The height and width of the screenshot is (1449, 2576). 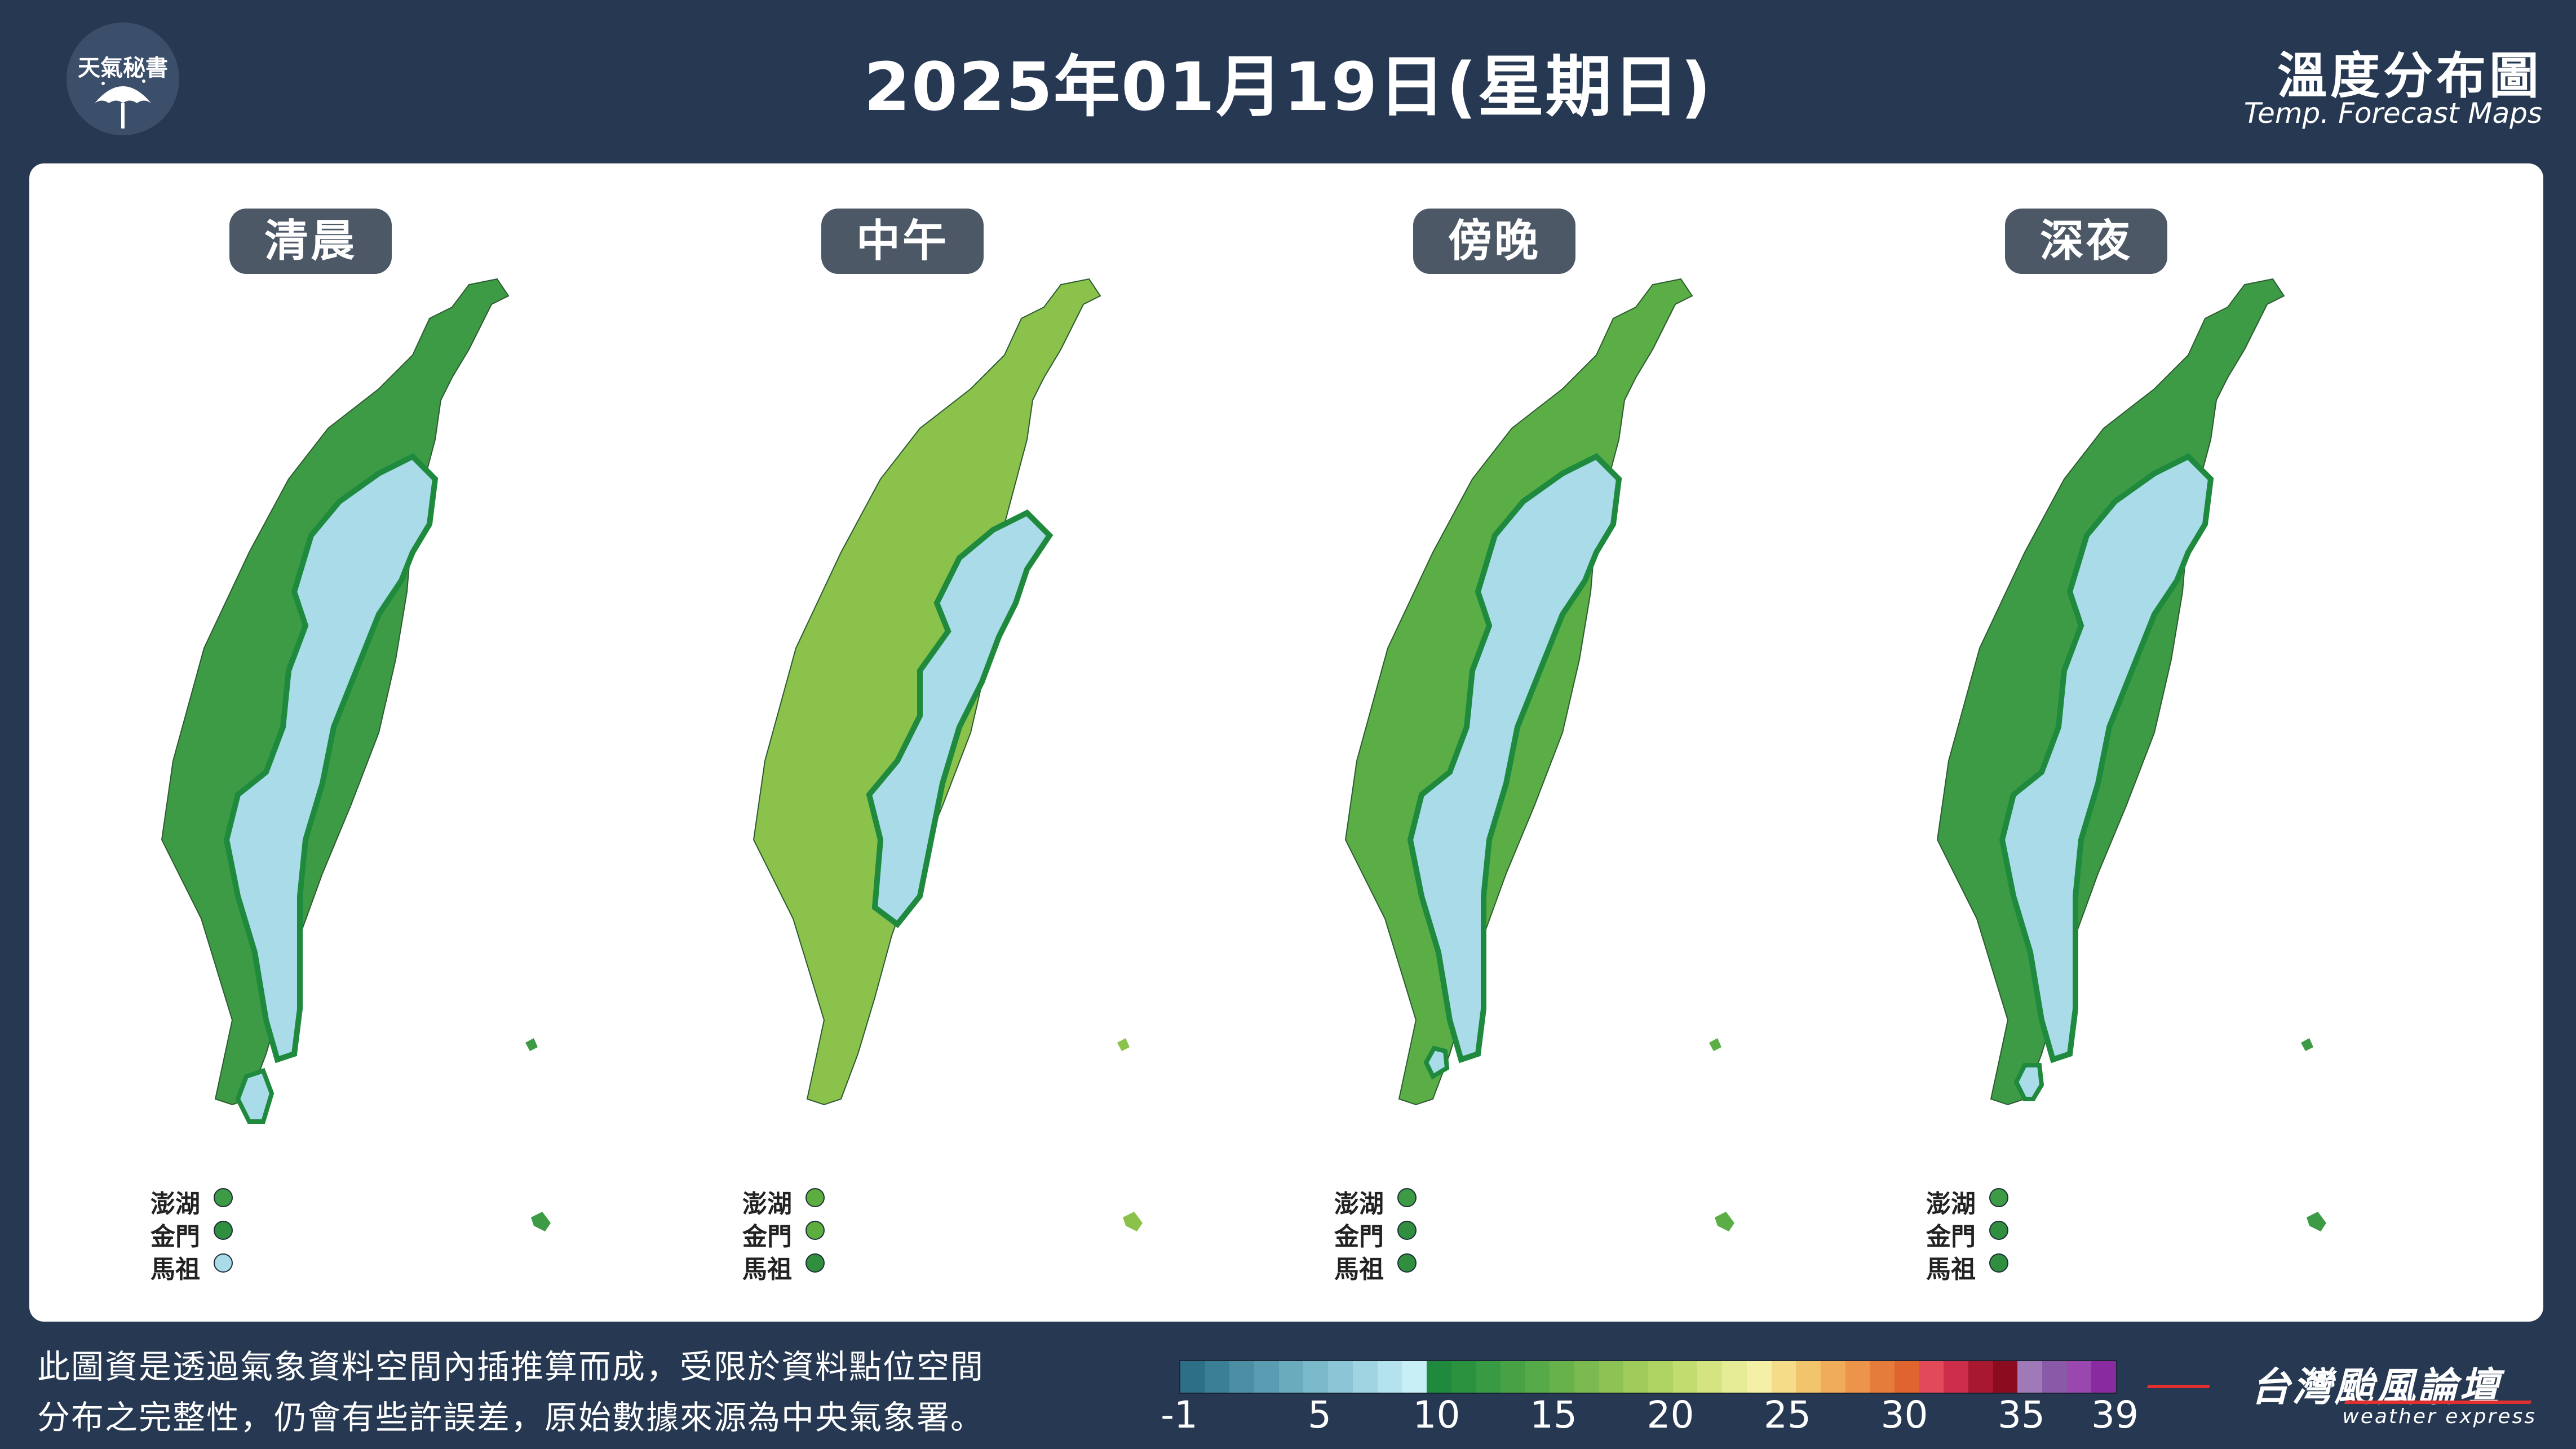 I want to click on legend-tick-label: 30, so click(x=1904, y=1415).